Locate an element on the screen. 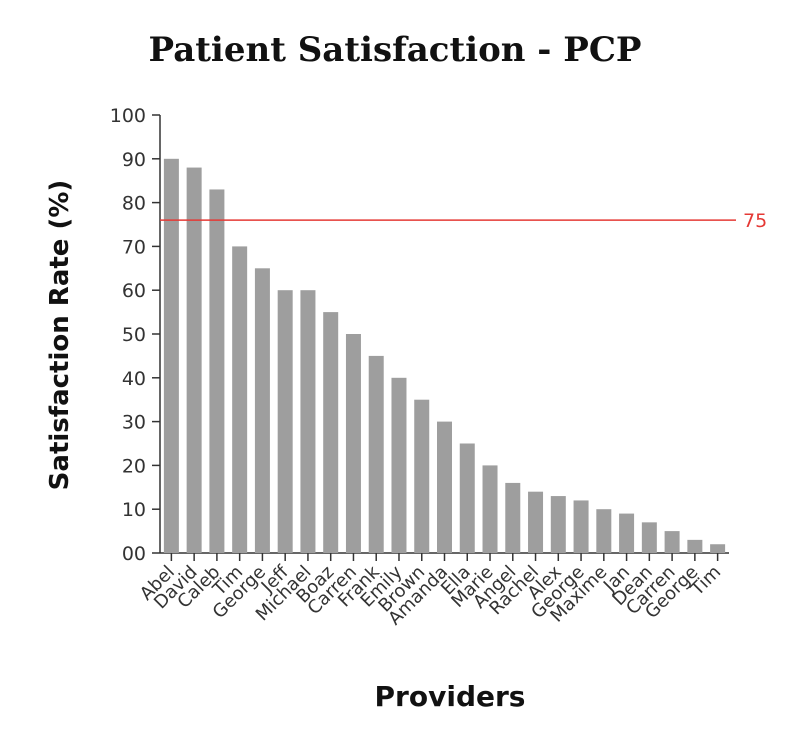  reference-line-group: 75 is located at coordinates (463, 221).